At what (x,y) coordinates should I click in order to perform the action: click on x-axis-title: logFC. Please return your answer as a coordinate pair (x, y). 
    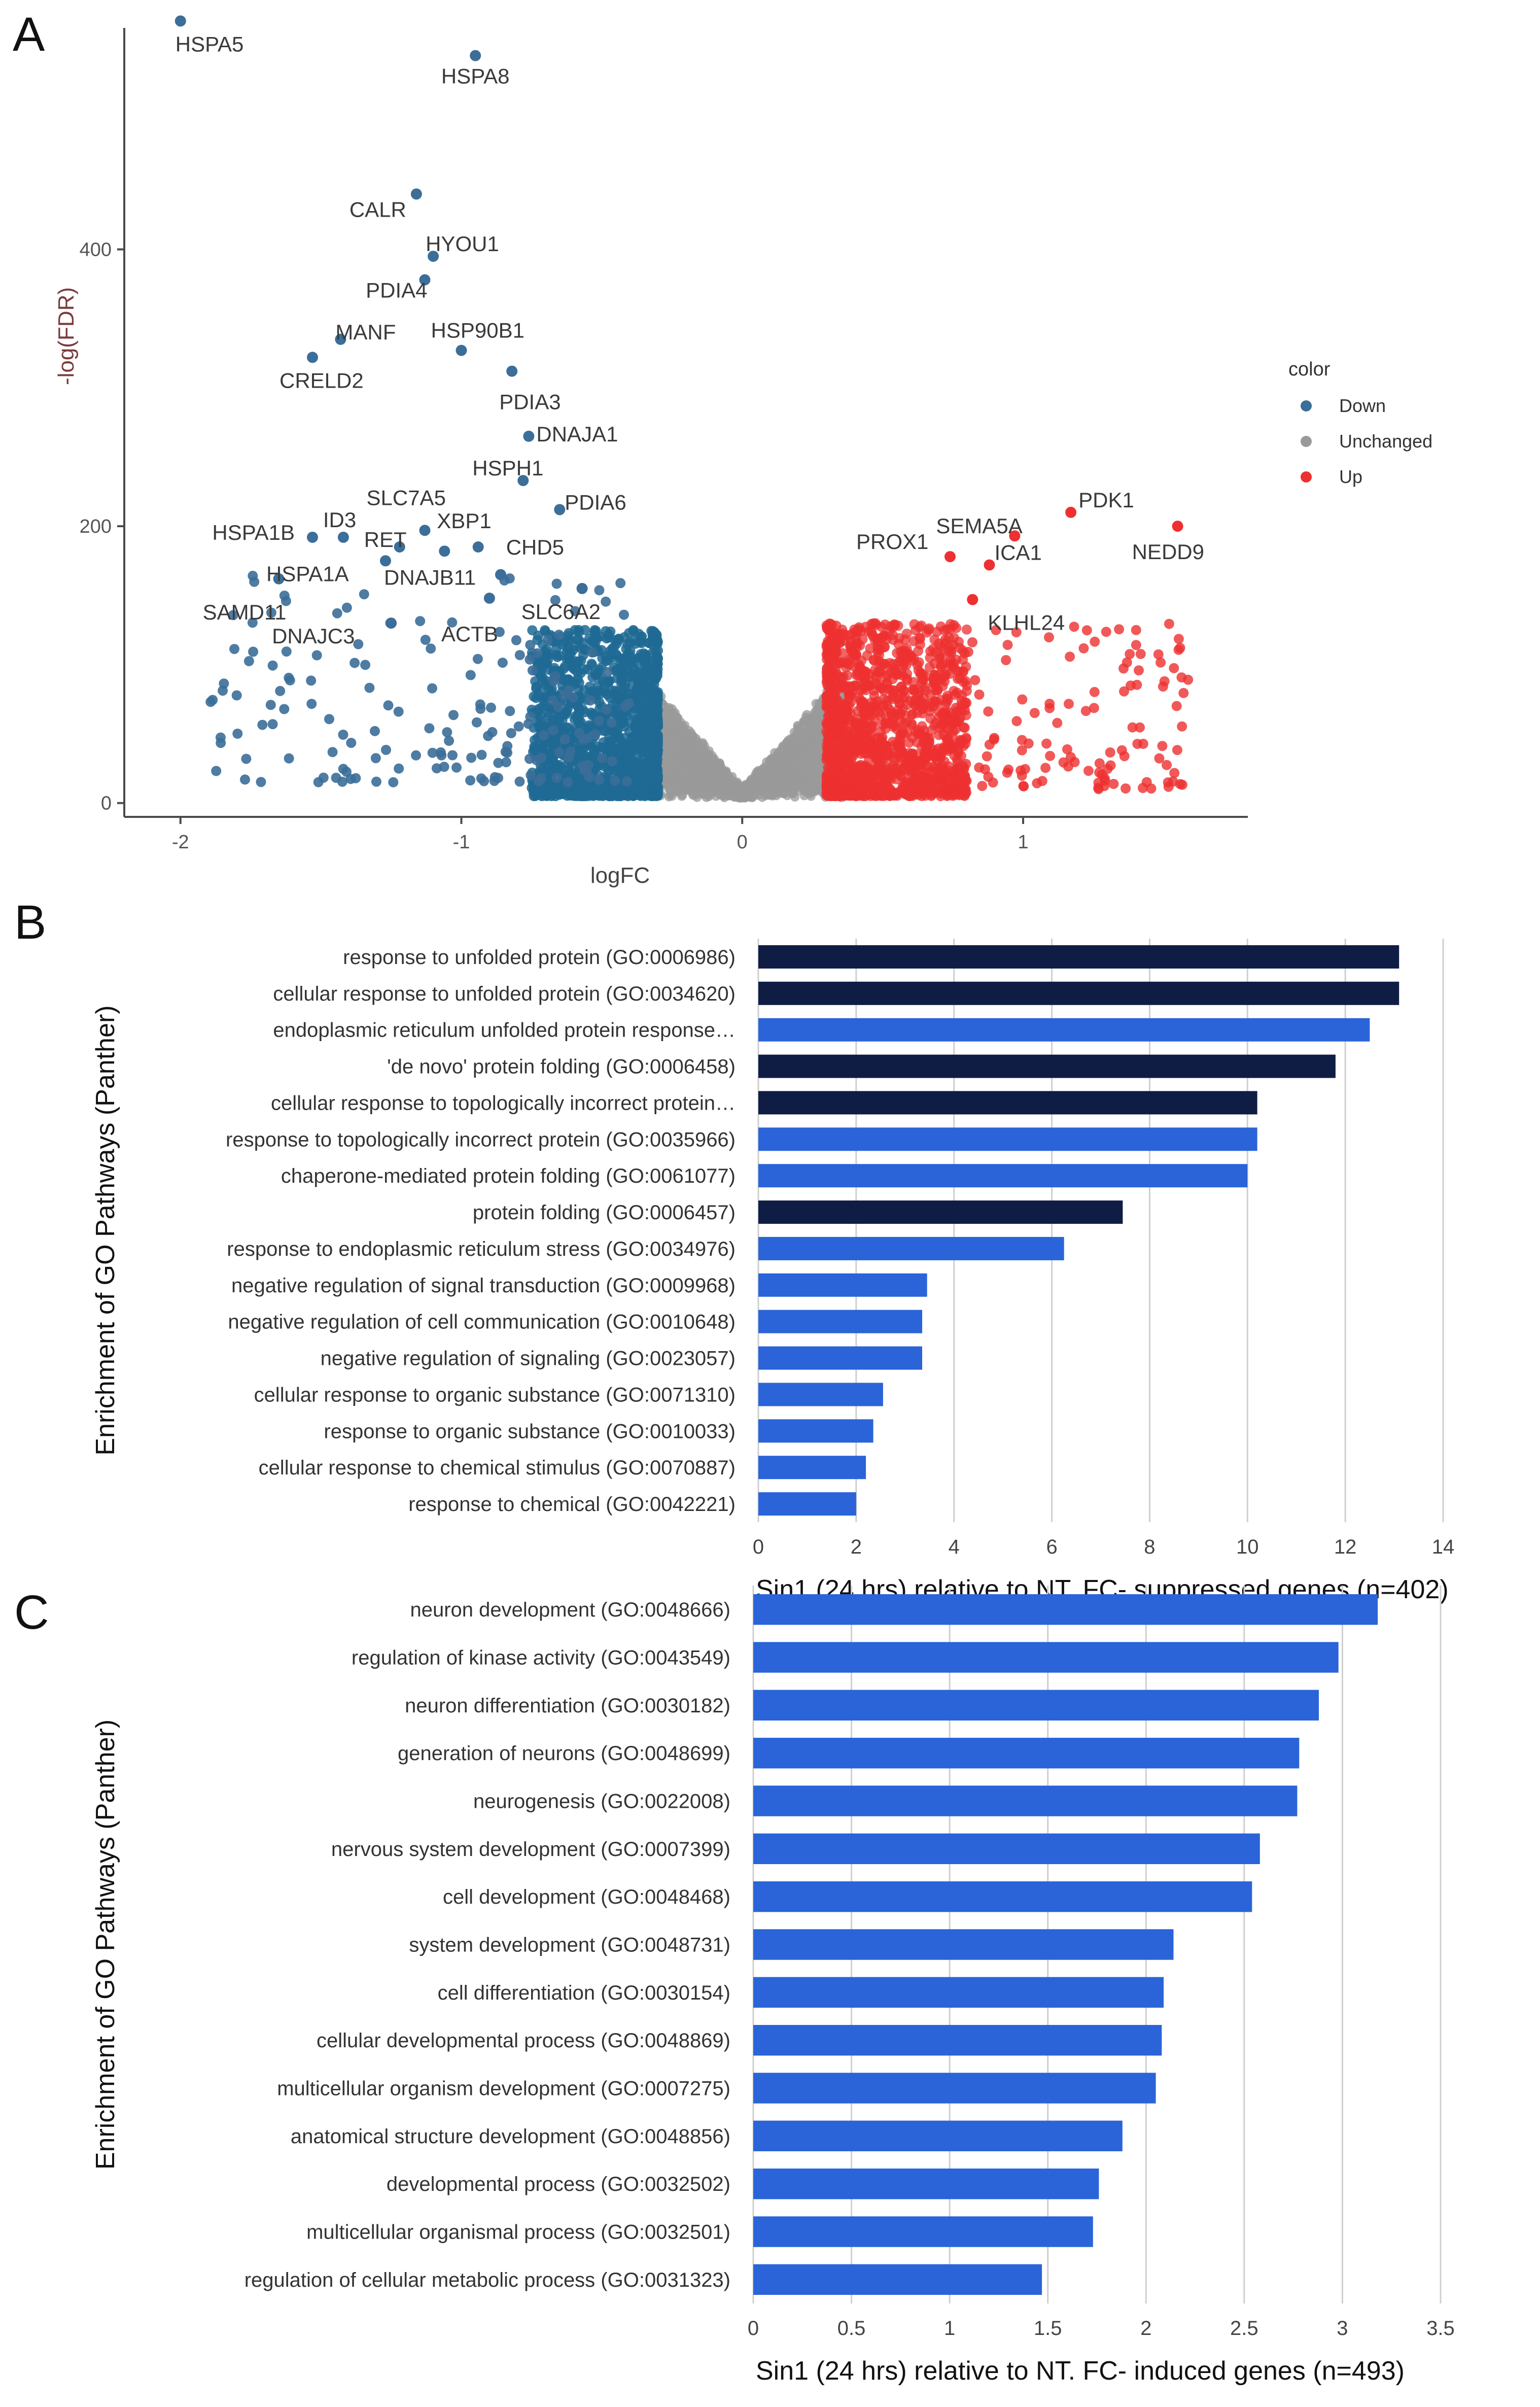
    Looking at the image, I should click on (620, 875).